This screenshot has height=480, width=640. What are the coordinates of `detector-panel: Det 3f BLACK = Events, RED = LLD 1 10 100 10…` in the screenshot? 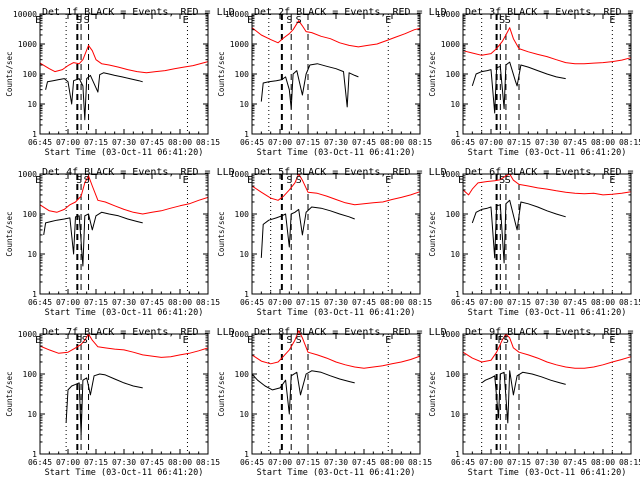 It's located at (534, 82).